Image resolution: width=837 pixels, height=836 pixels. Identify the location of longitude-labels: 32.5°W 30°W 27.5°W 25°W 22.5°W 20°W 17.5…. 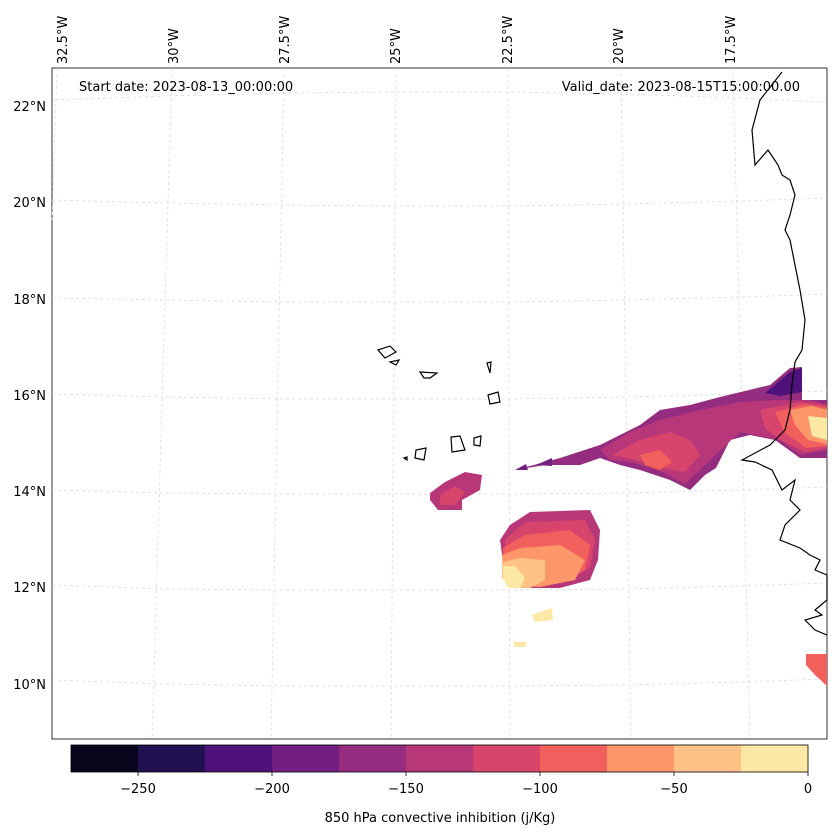
(397, 40).